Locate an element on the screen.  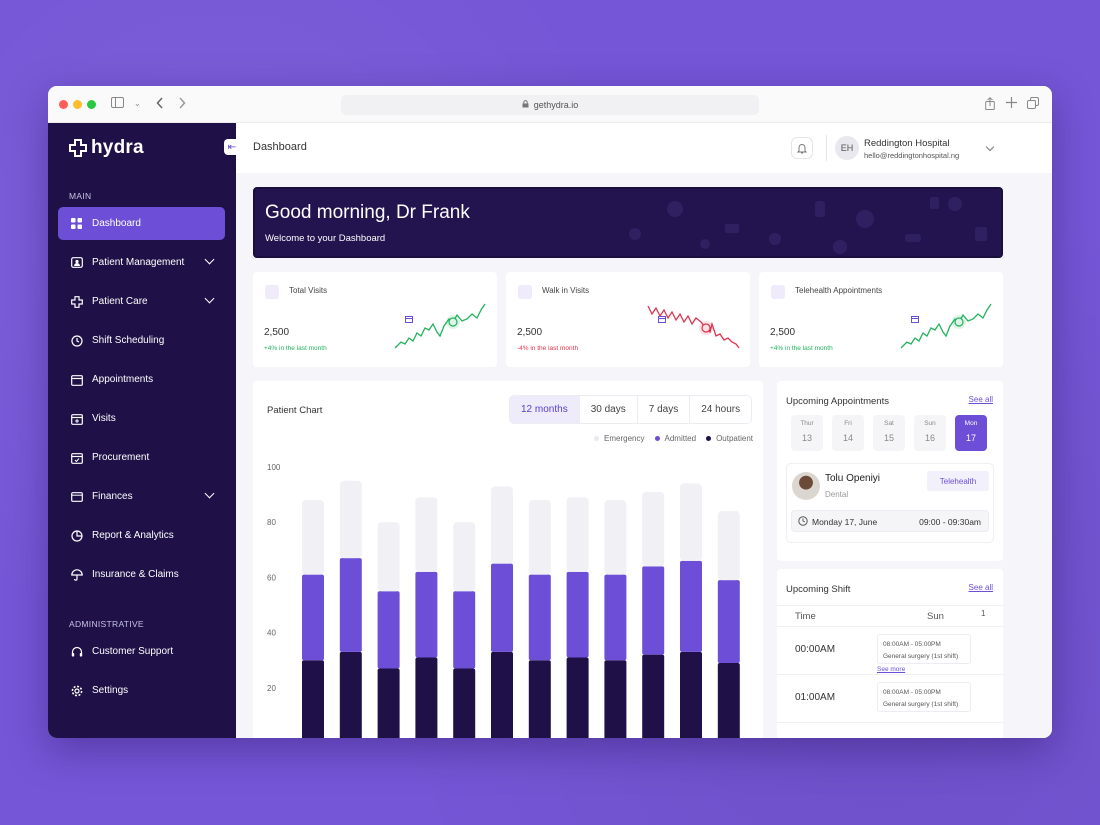
calendar-add-icon is located at coordinates (76, 457).